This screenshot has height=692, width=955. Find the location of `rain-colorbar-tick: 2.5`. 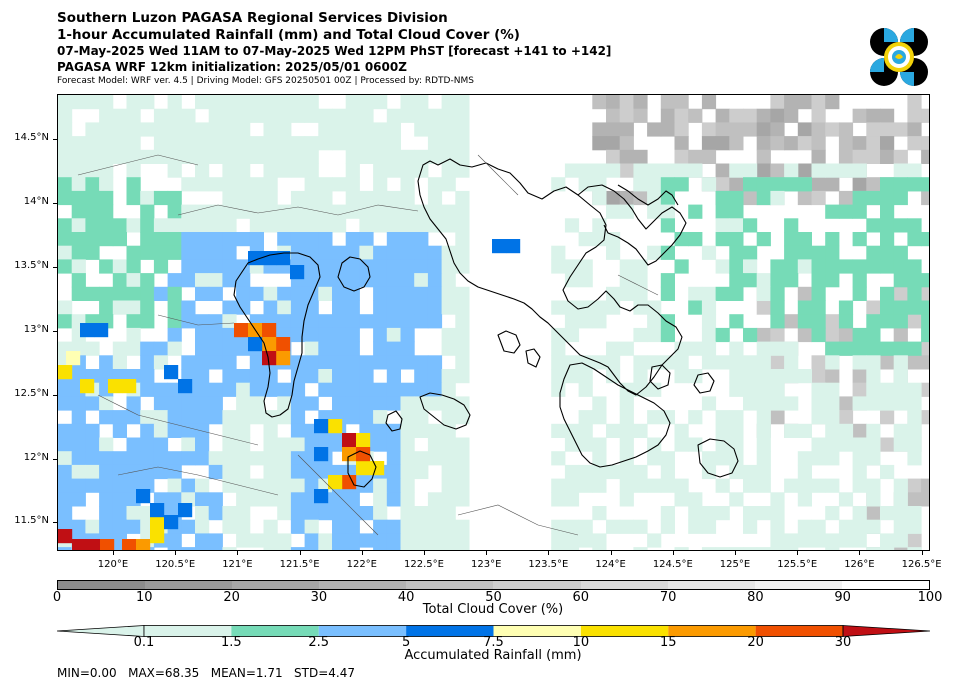

rain-colorbar-tick: 2.5 is located at coordinates (319, 642).